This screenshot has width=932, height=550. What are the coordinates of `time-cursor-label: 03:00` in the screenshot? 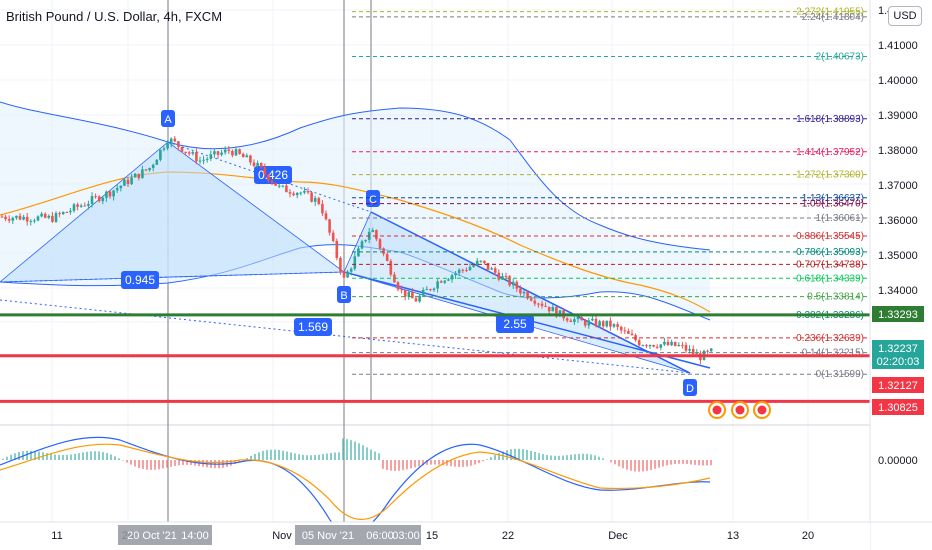 It's located at (406, 536).